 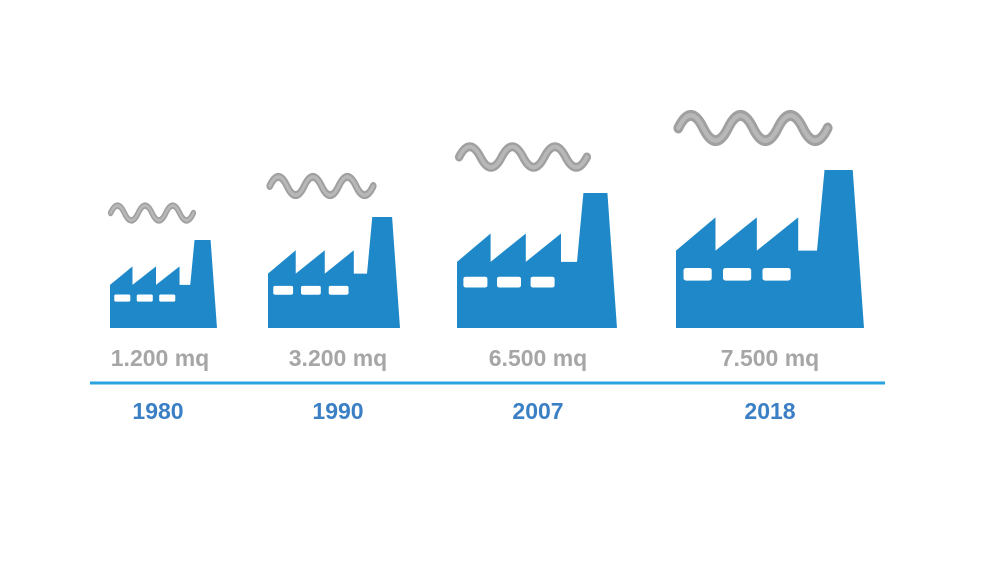 I want to click on year-label: 2018, so click(x=769, y=411).